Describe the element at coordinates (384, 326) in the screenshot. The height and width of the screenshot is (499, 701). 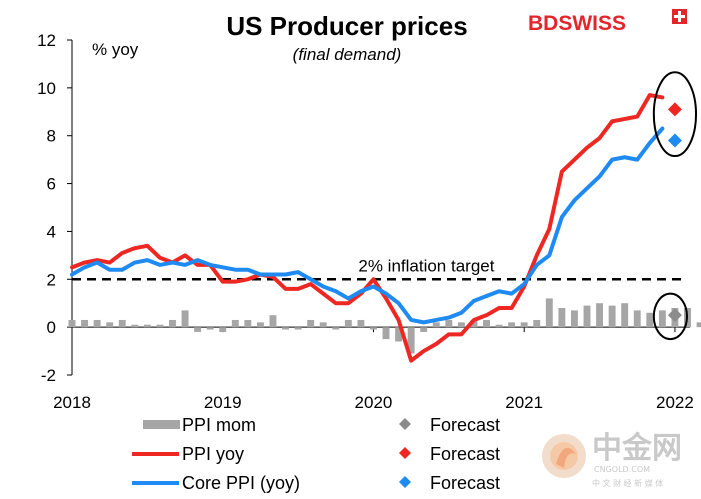
I see `ppi-mom-bars` at that location.